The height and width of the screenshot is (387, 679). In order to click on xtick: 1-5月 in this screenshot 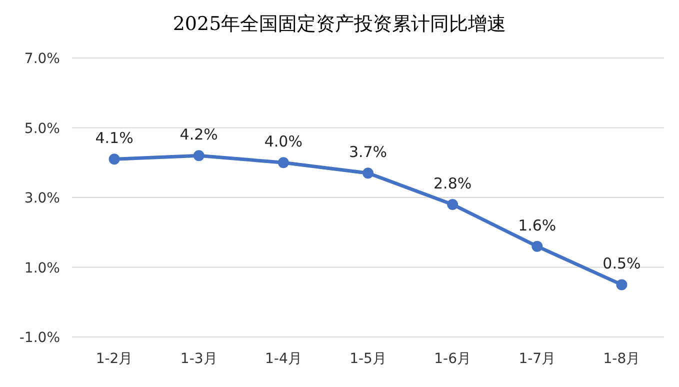, I will do `click(368, 359)`.